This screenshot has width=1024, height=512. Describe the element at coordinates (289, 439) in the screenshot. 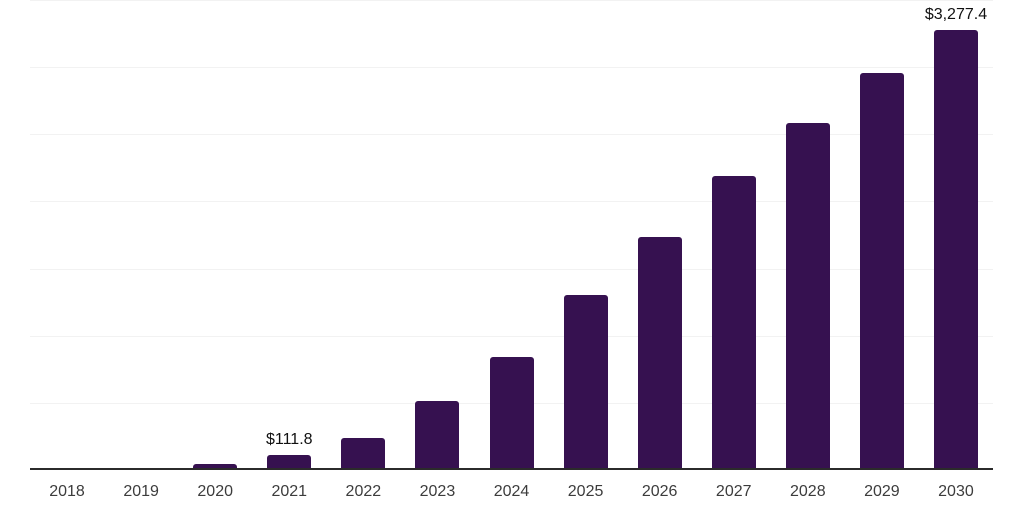

I see `value-label-2021: $111.8` at that location.